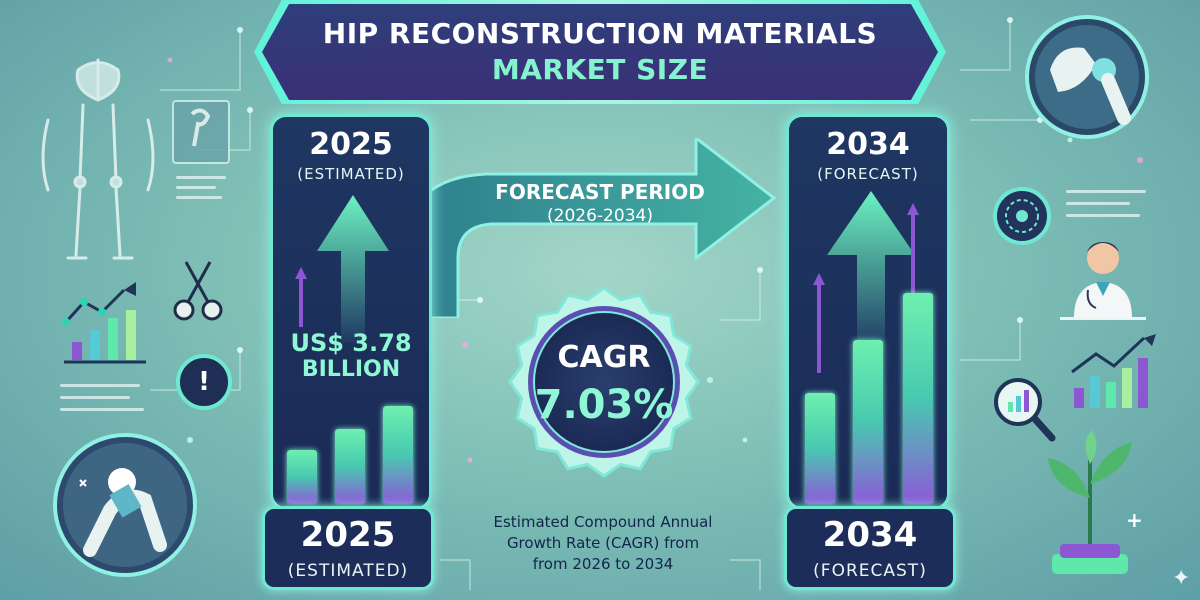 Image resolution: width=1200 pixels, height=600 pixels. What do you see at coordinates (600, 69) in the screenshot?
I see `page-subtitle: MARKET SIZE` at bounding box center [600, 69].